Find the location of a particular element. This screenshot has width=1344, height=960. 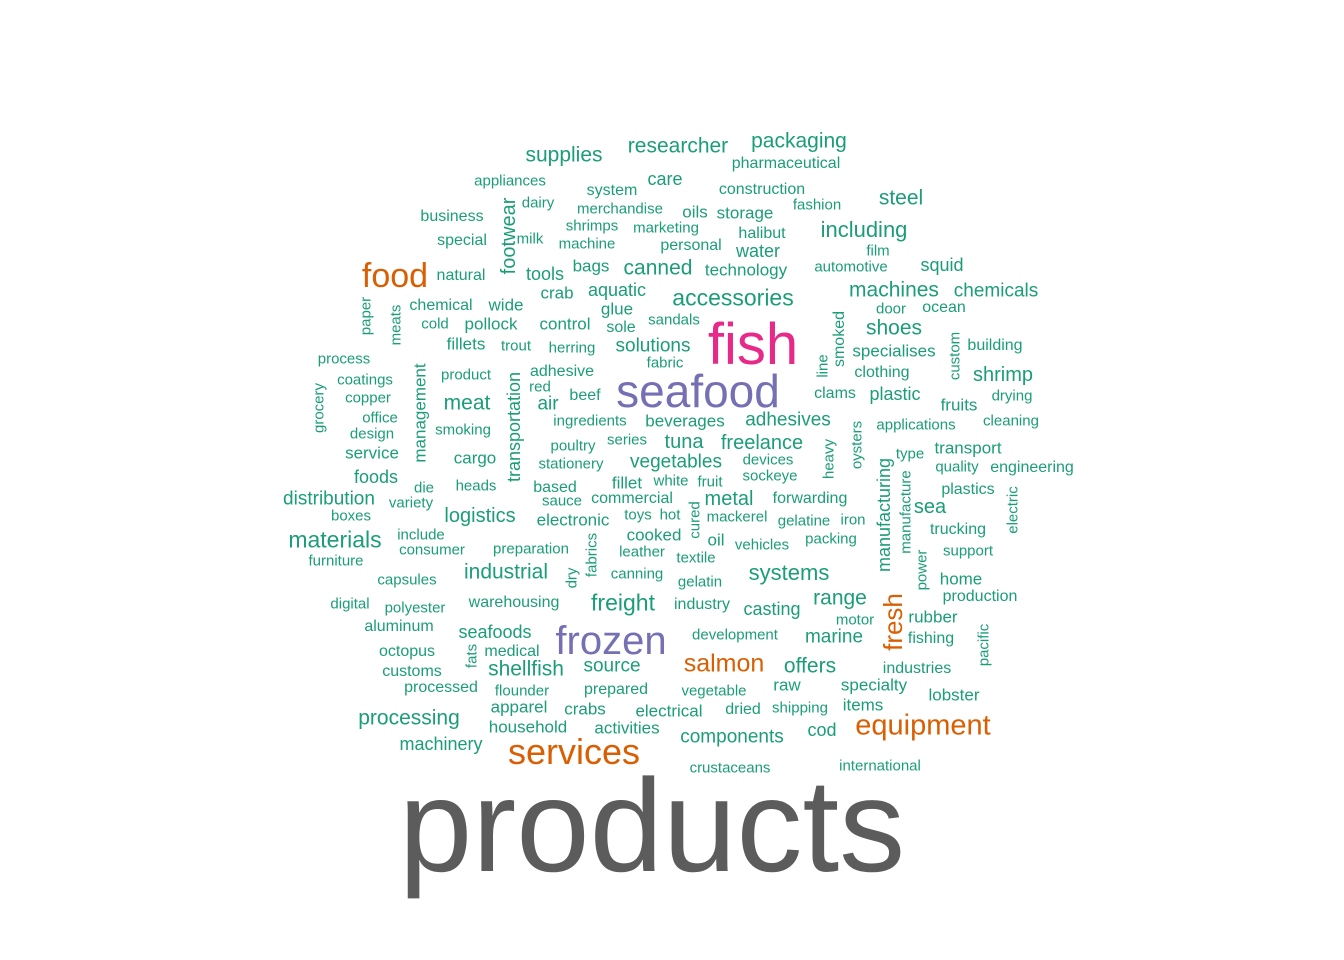

word-cold: cold is located at coordinates (435, 324).